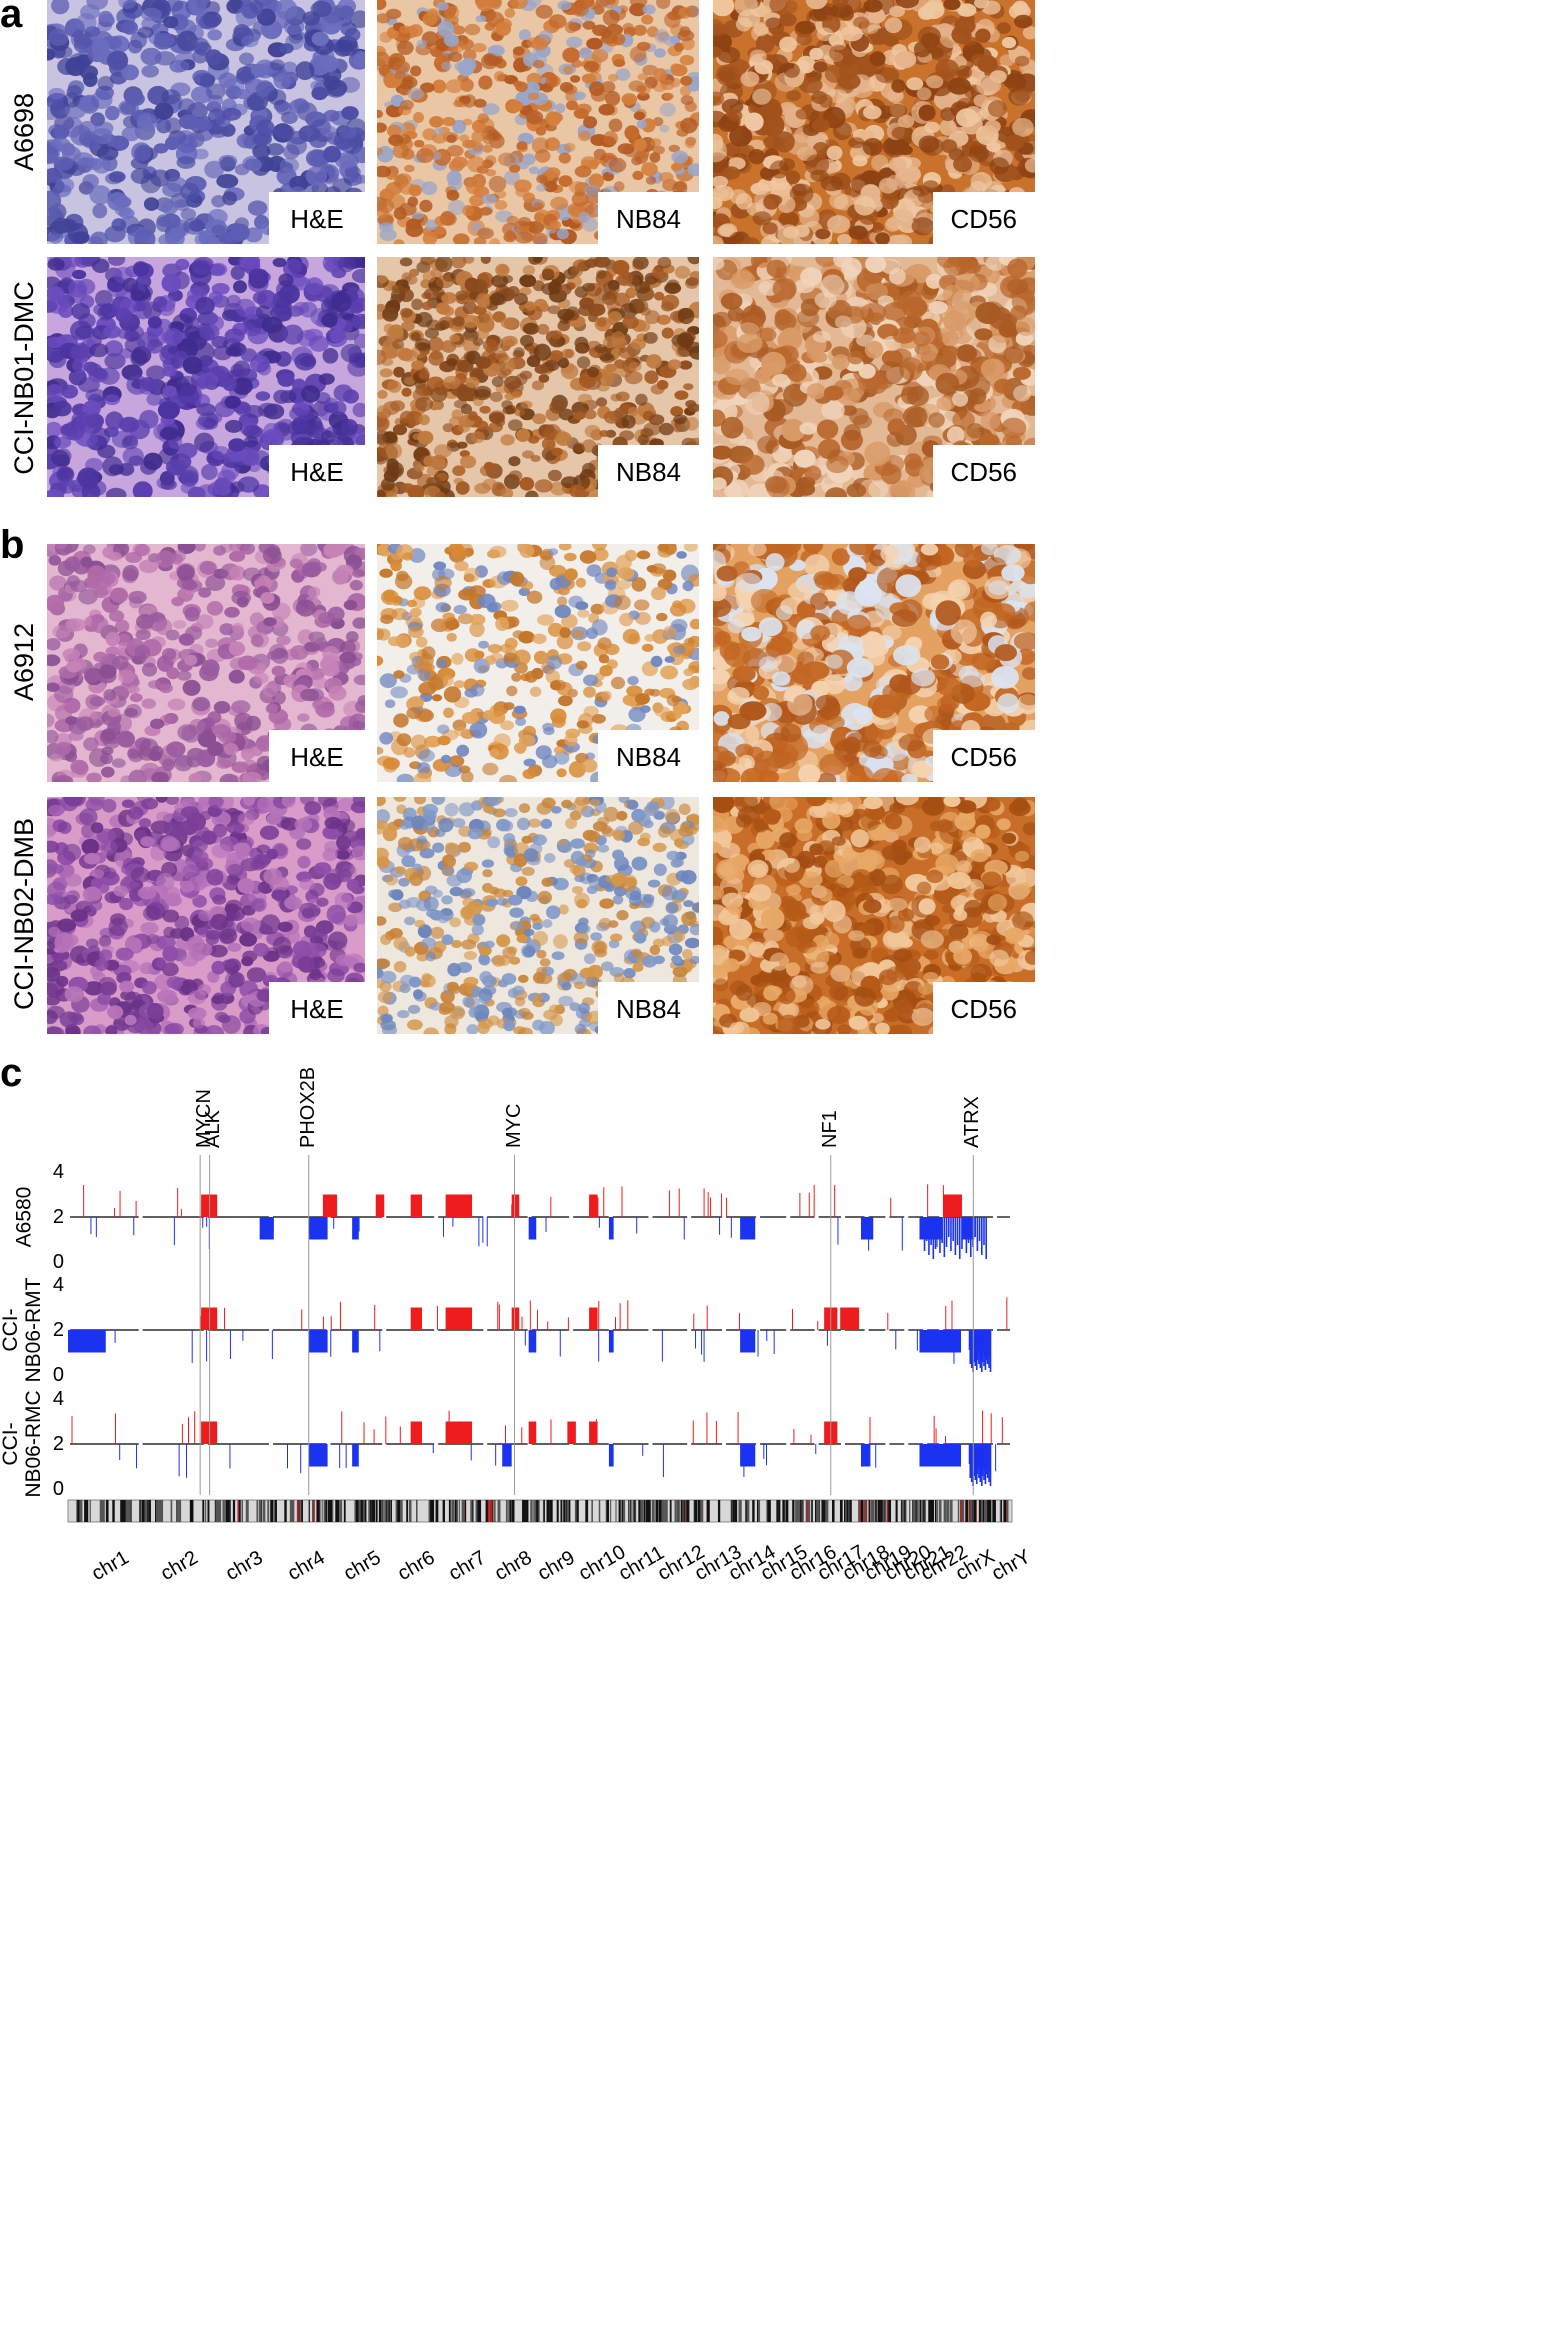  Describe the element at coordinates (307, 1107) in the screenshot. I see `gene-label: PHOX2B` at that location.